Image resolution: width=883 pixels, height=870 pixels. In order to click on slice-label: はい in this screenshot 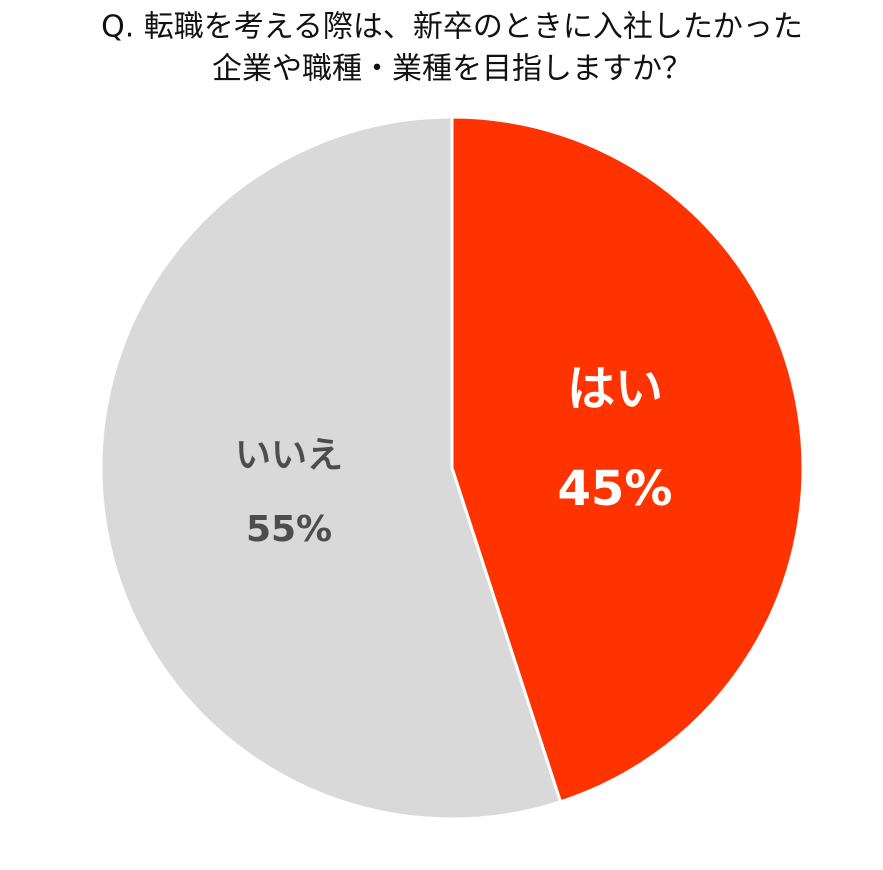, I will do `click(615, 389)`.